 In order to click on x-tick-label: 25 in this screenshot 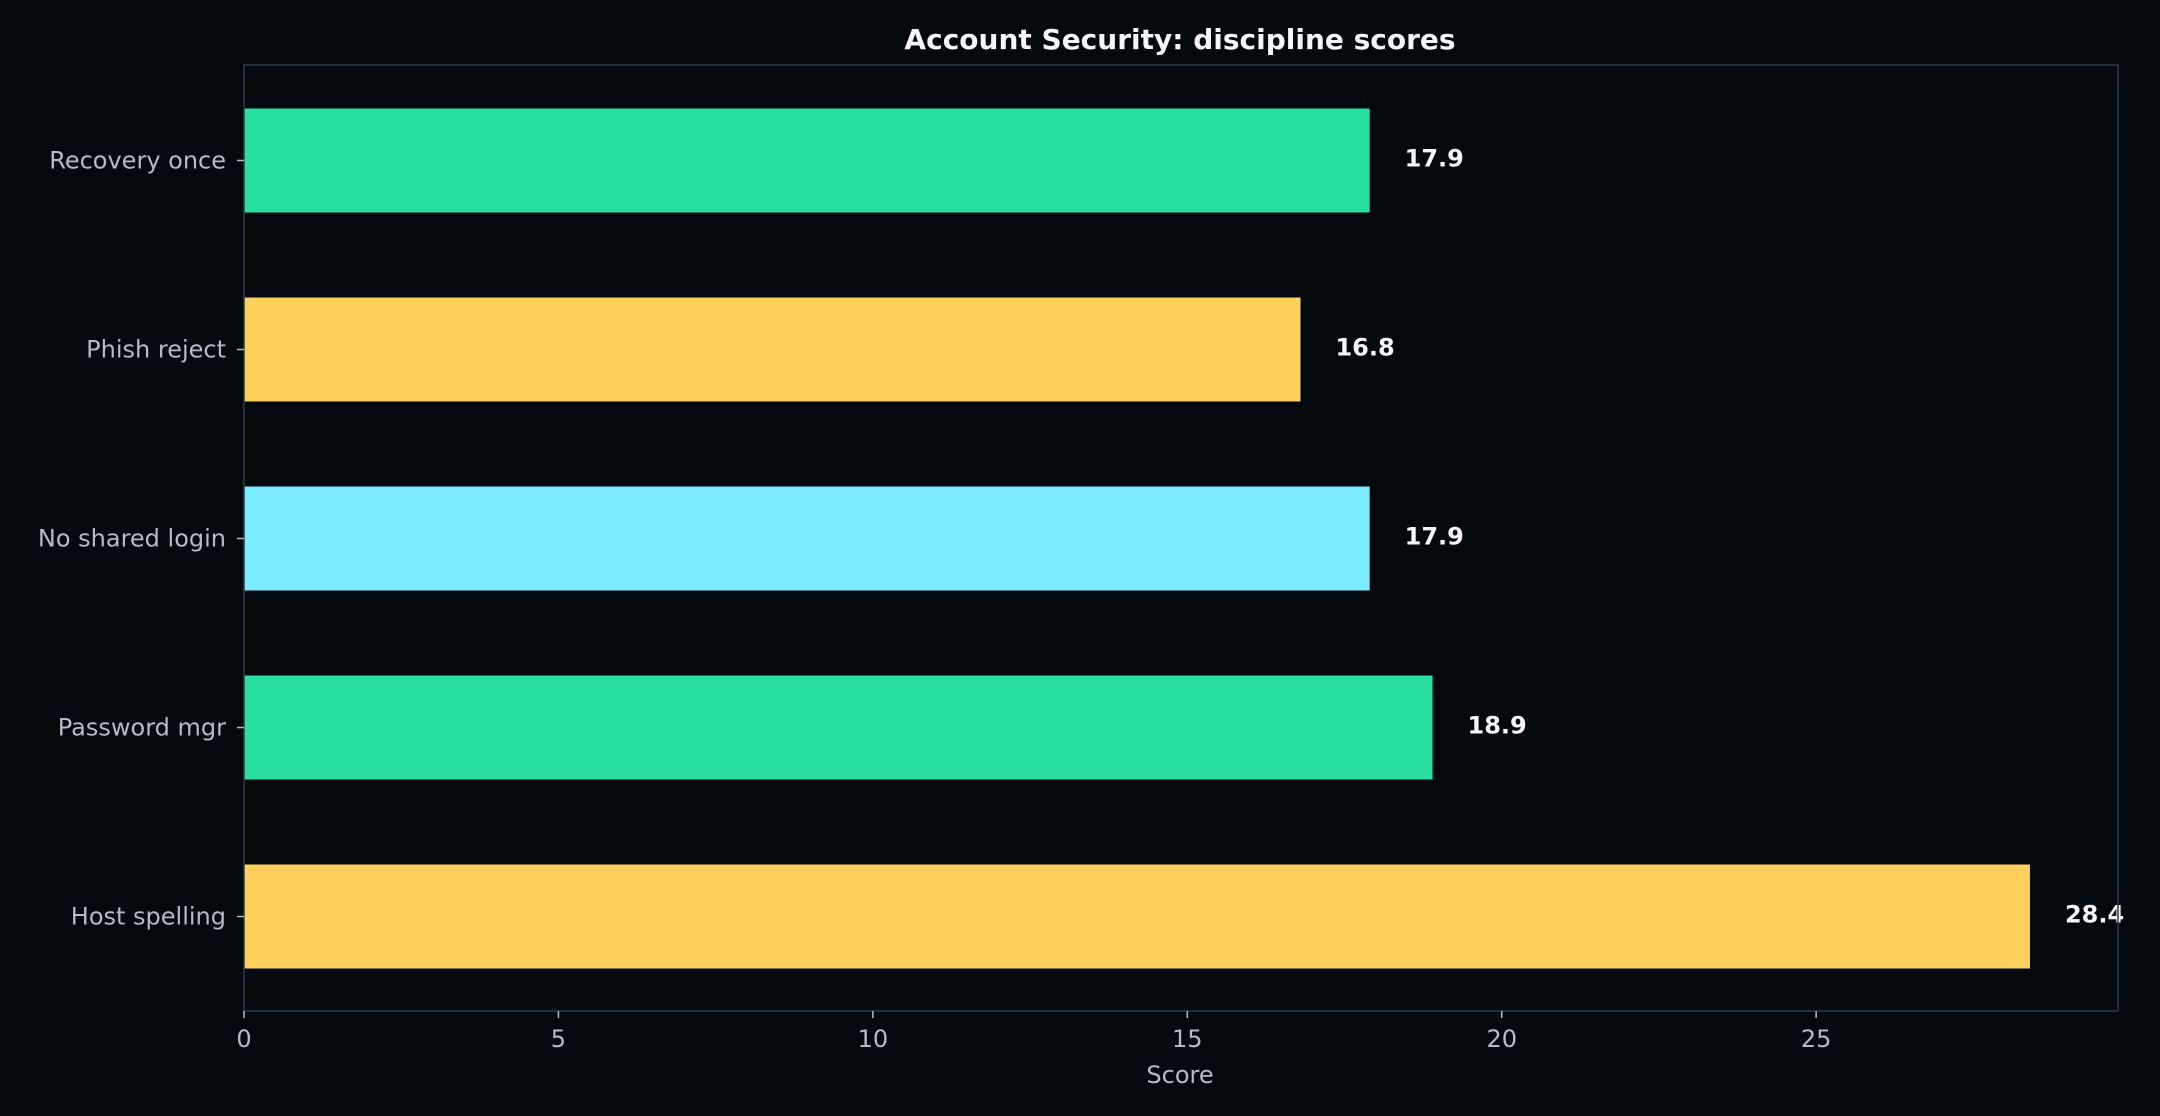, I will do `click(1816, 1039)`.